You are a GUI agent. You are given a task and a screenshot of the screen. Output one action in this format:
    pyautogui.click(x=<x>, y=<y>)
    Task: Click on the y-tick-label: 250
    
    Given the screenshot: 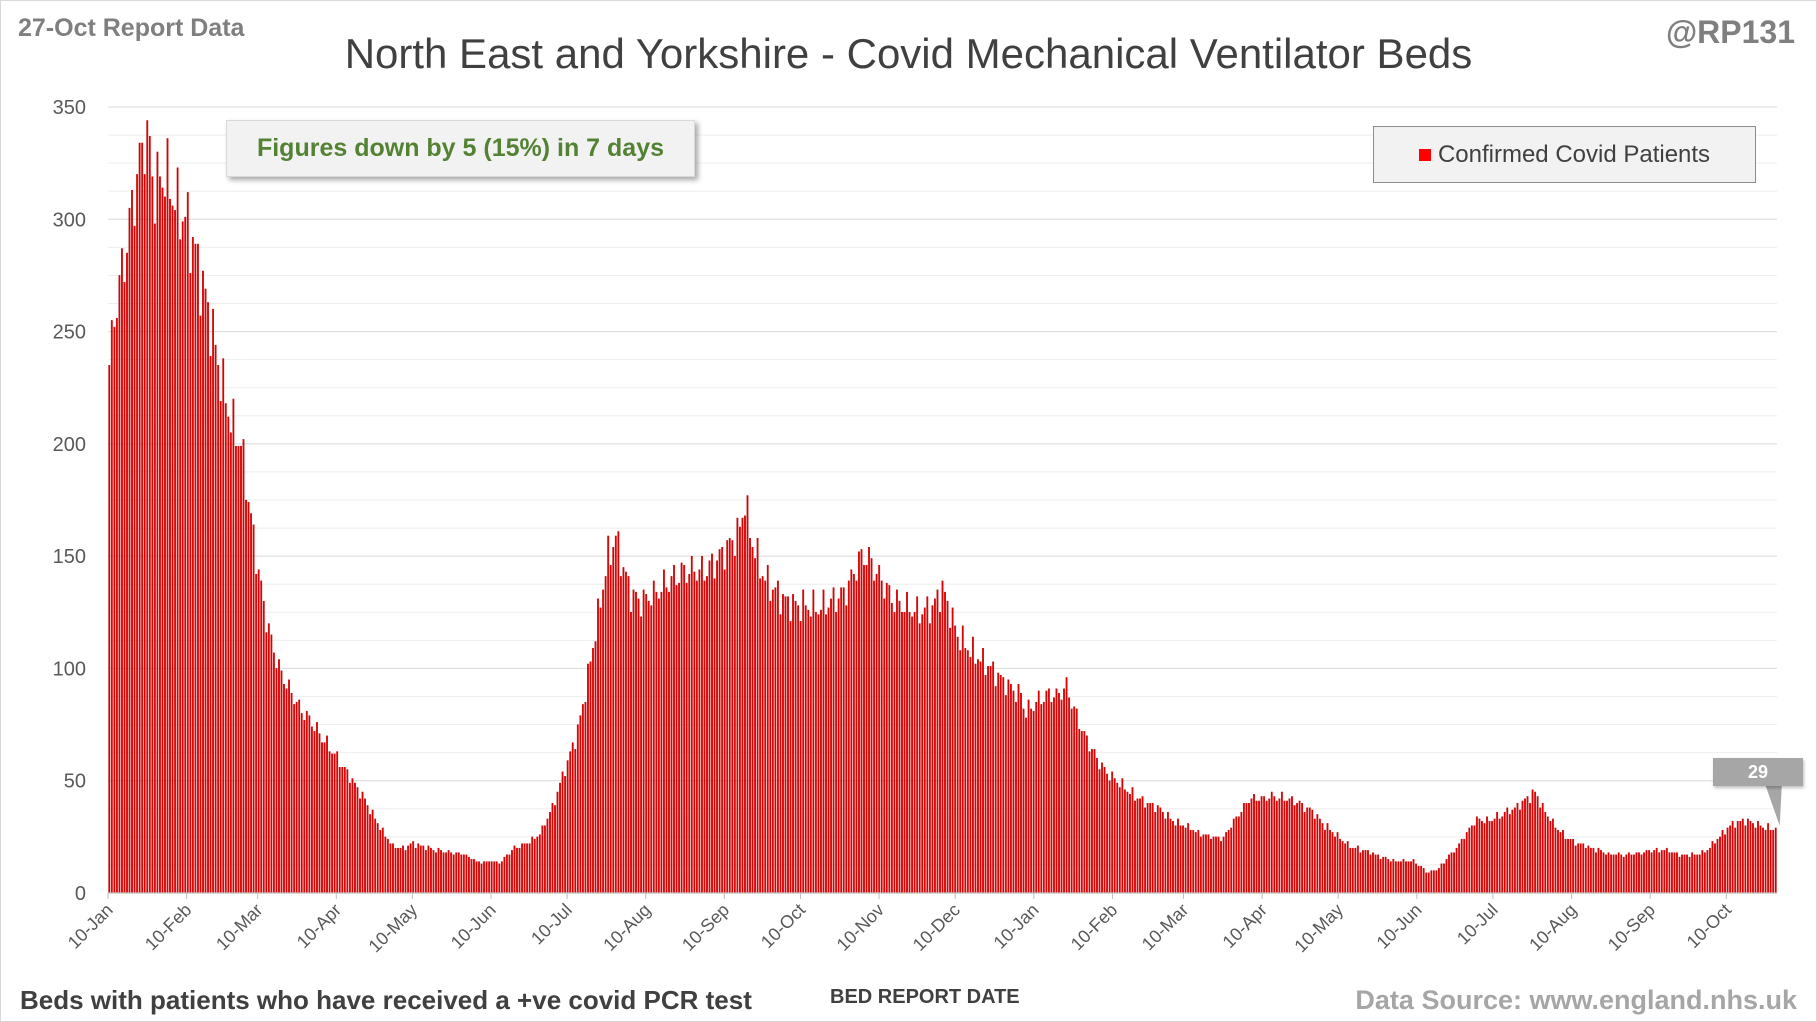 What is the action you would take?
    pyautogui.click(x=69, y=333)
    